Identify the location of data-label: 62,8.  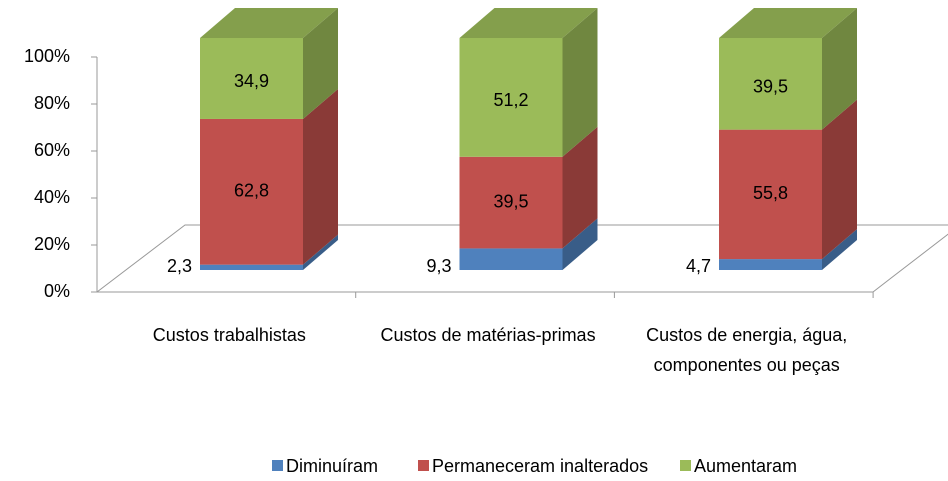
(251, 191).